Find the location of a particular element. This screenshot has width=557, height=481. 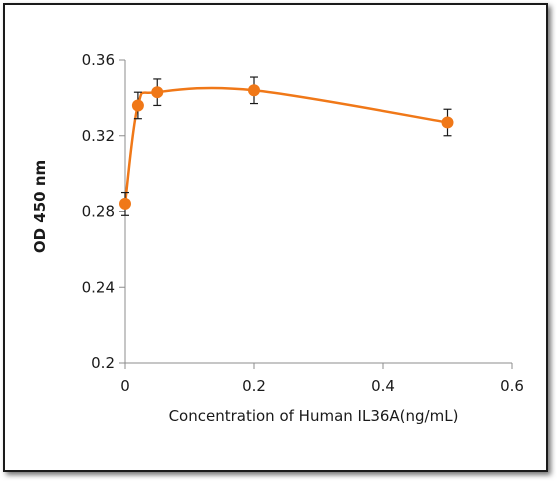

x-tick-label: 0 is located at coordinates (125, 386).